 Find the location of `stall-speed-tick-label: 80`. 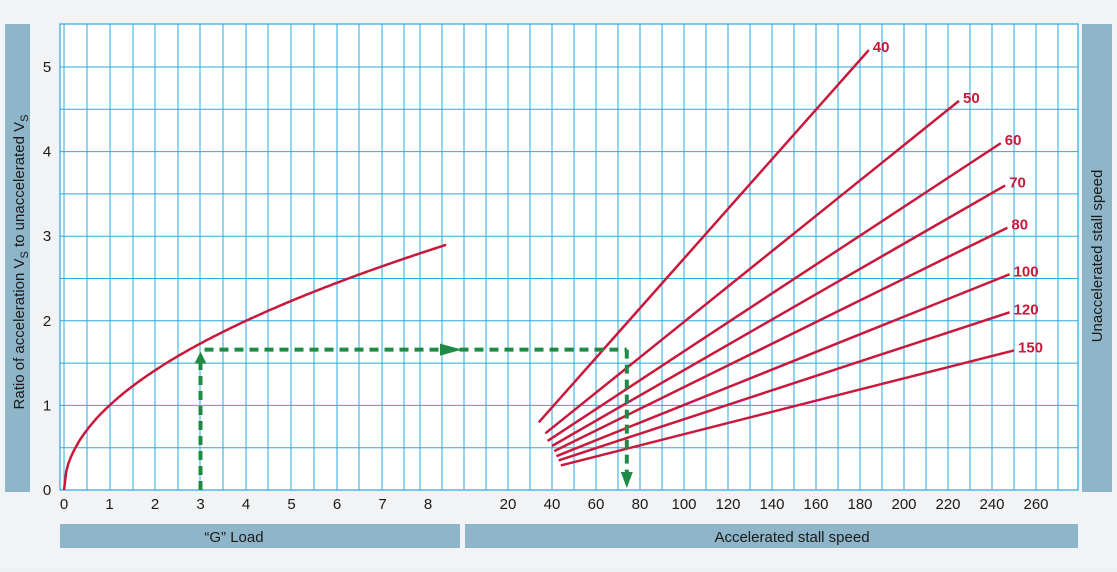

stall-speed-tick-label: 80 is located at coordinates (640, 504).